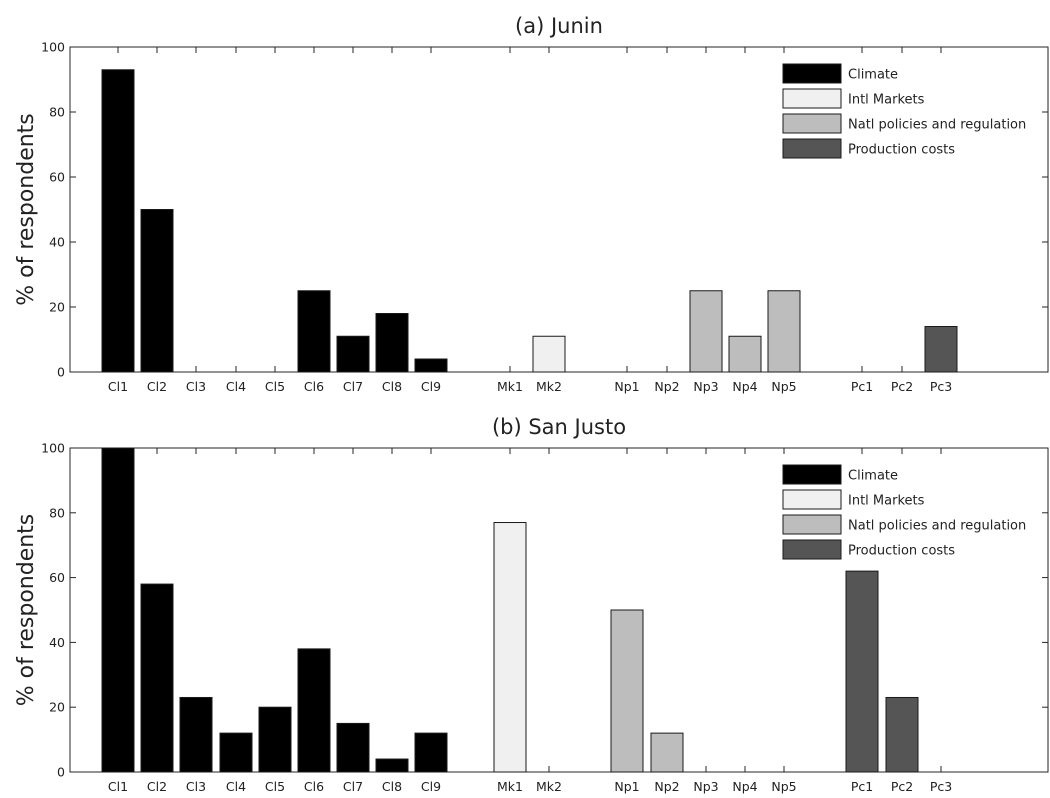 The height and width of the screenshot is (798, 1050). What do you see at coordinates (559, 427) in the screenshot?
I see `chart-title: (b) San Justo` at bounding box center [559, 427].